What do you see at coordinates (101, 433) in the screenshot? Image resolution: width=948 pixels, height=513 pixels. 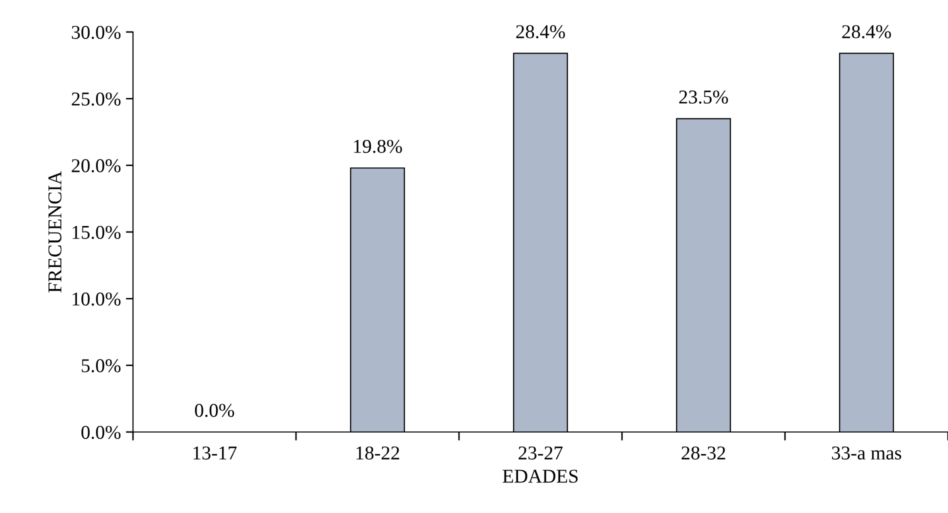 I see `y-tick-label: 0.0%` at bounding box center [101, 433].